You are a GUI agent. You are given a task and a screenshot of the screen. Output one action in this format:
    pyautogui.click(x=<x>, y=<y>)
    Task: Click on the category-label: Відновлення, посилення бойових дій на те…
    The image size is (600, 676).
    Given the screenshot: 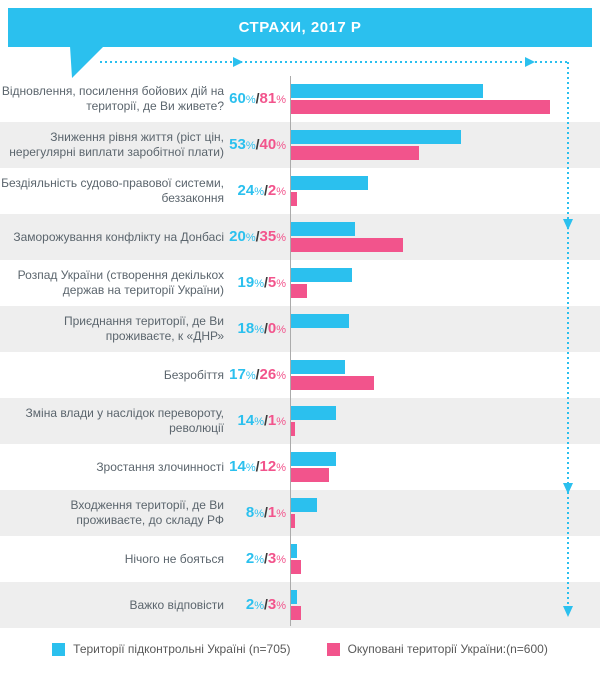 What is the action you would take?
    pyautogui.click(x=112, y=98)
    